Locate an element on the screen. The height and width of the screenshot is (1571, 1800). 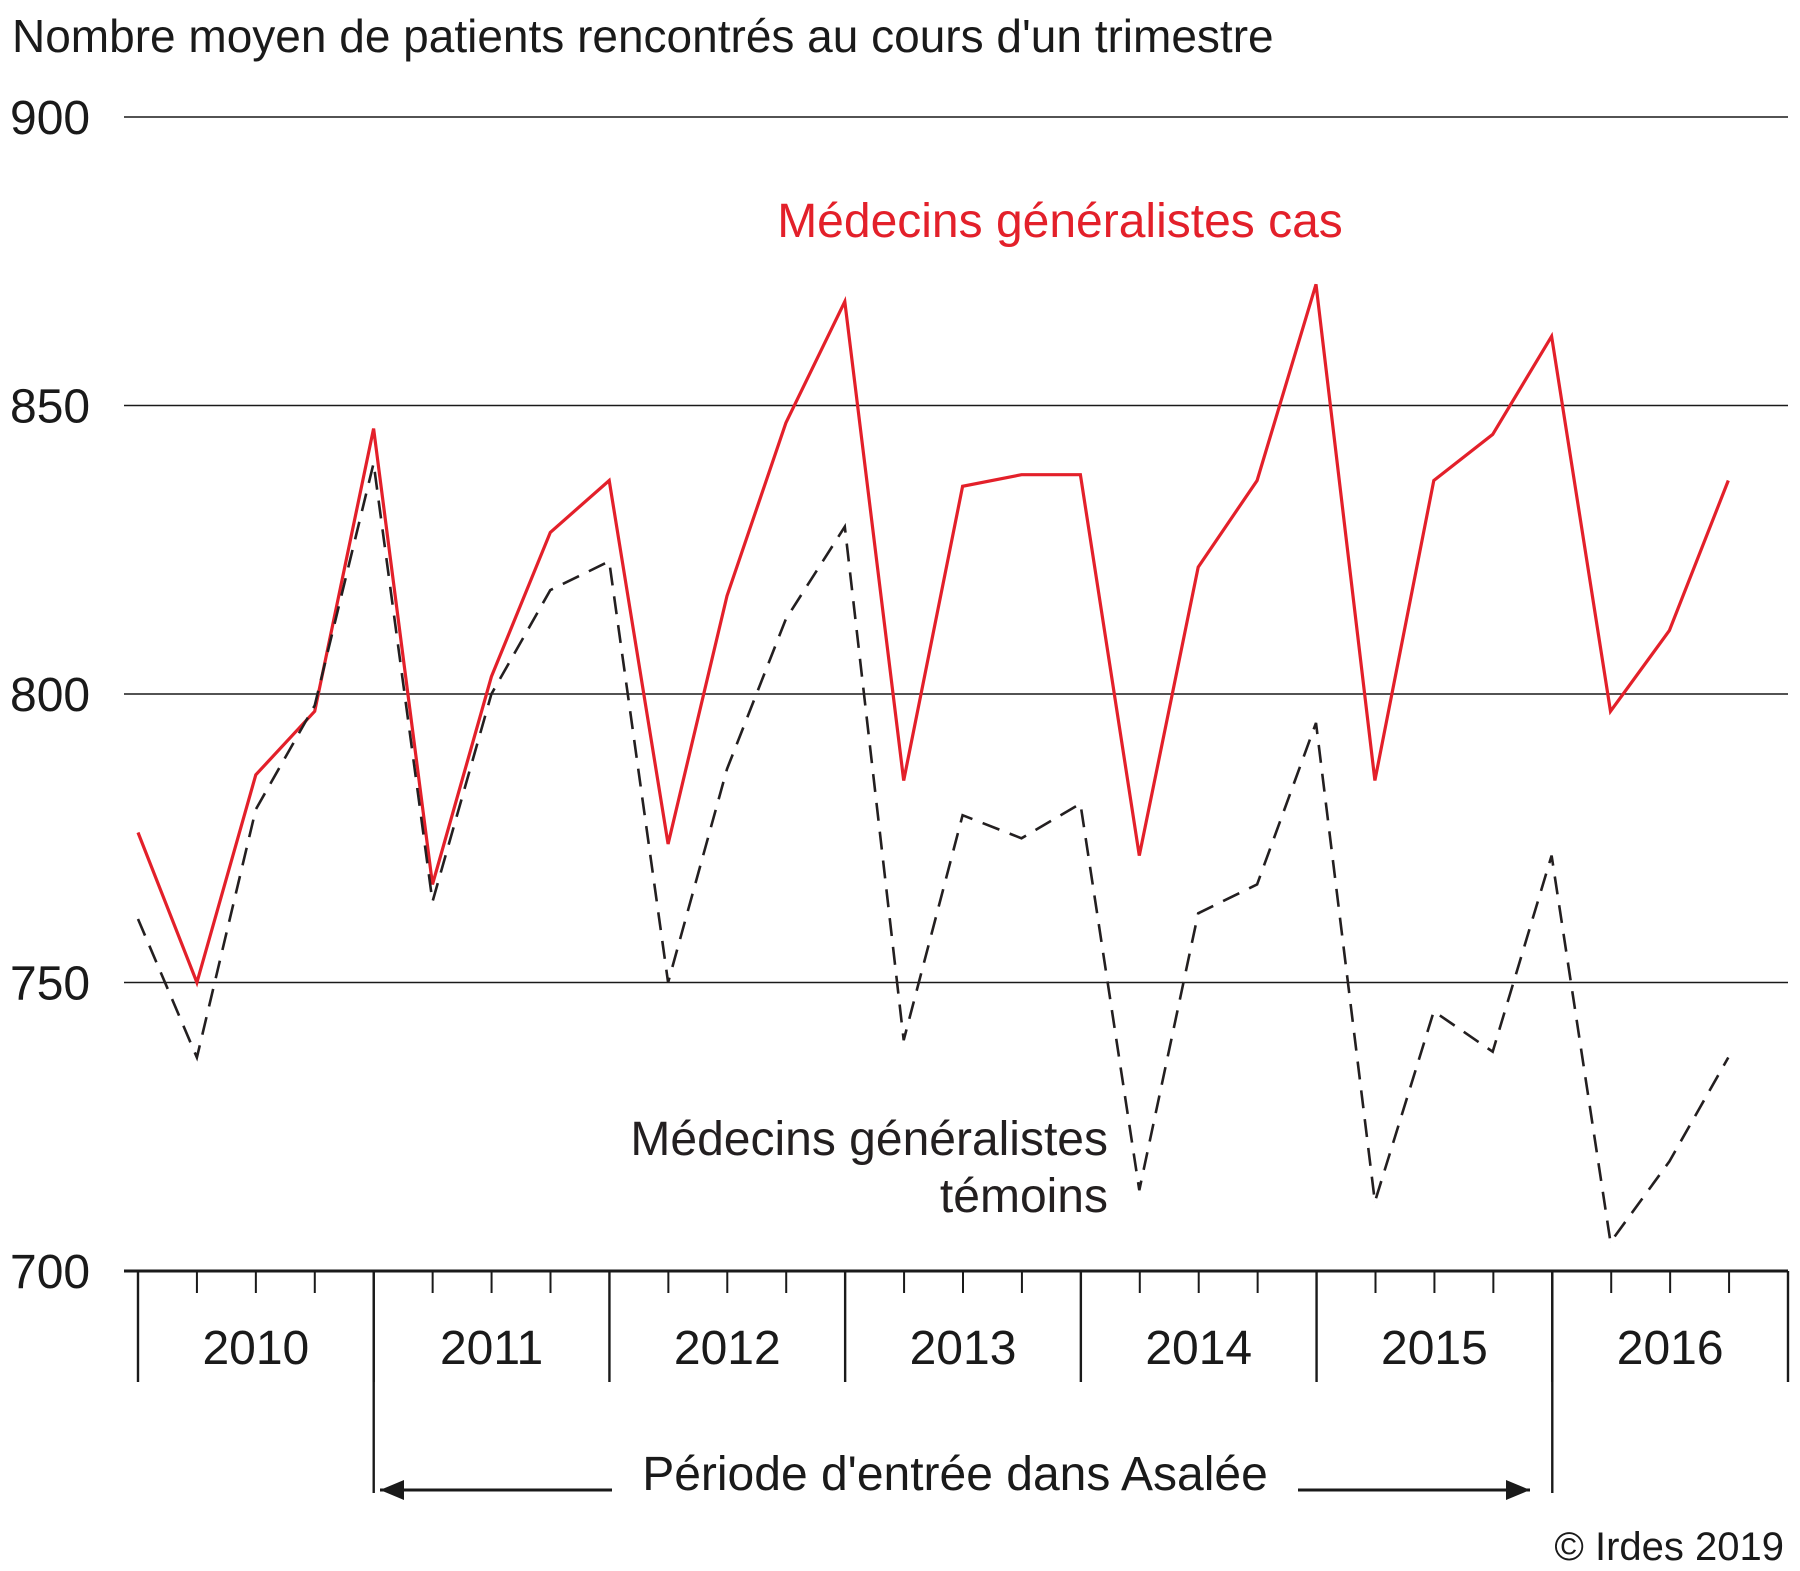
y-axis-tick-labels: 900 850 800 750 700 is located at coordinates (50, 695).